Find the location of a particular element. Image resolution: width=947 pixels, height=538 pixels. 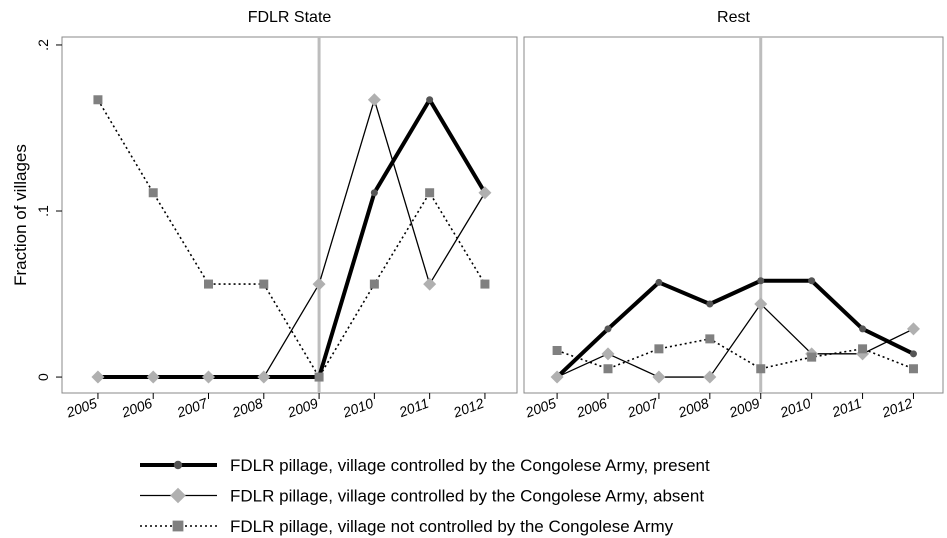

panel-title: Rest is located at coordinates (733, 17).